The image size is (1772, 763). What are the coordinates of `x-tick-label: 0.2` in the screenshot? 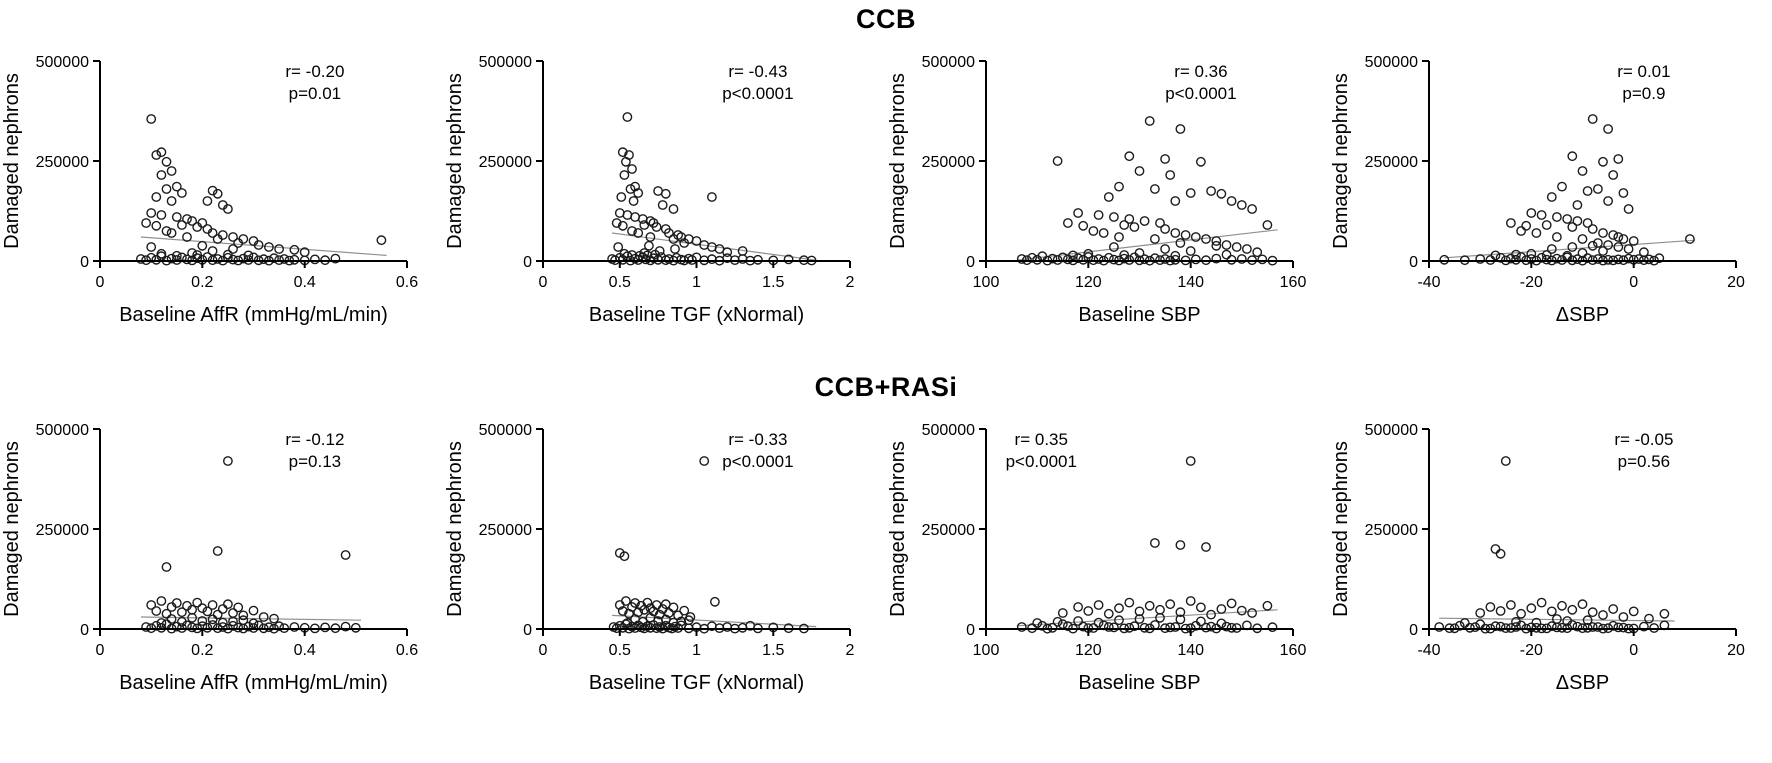 It's located at (202, 650).